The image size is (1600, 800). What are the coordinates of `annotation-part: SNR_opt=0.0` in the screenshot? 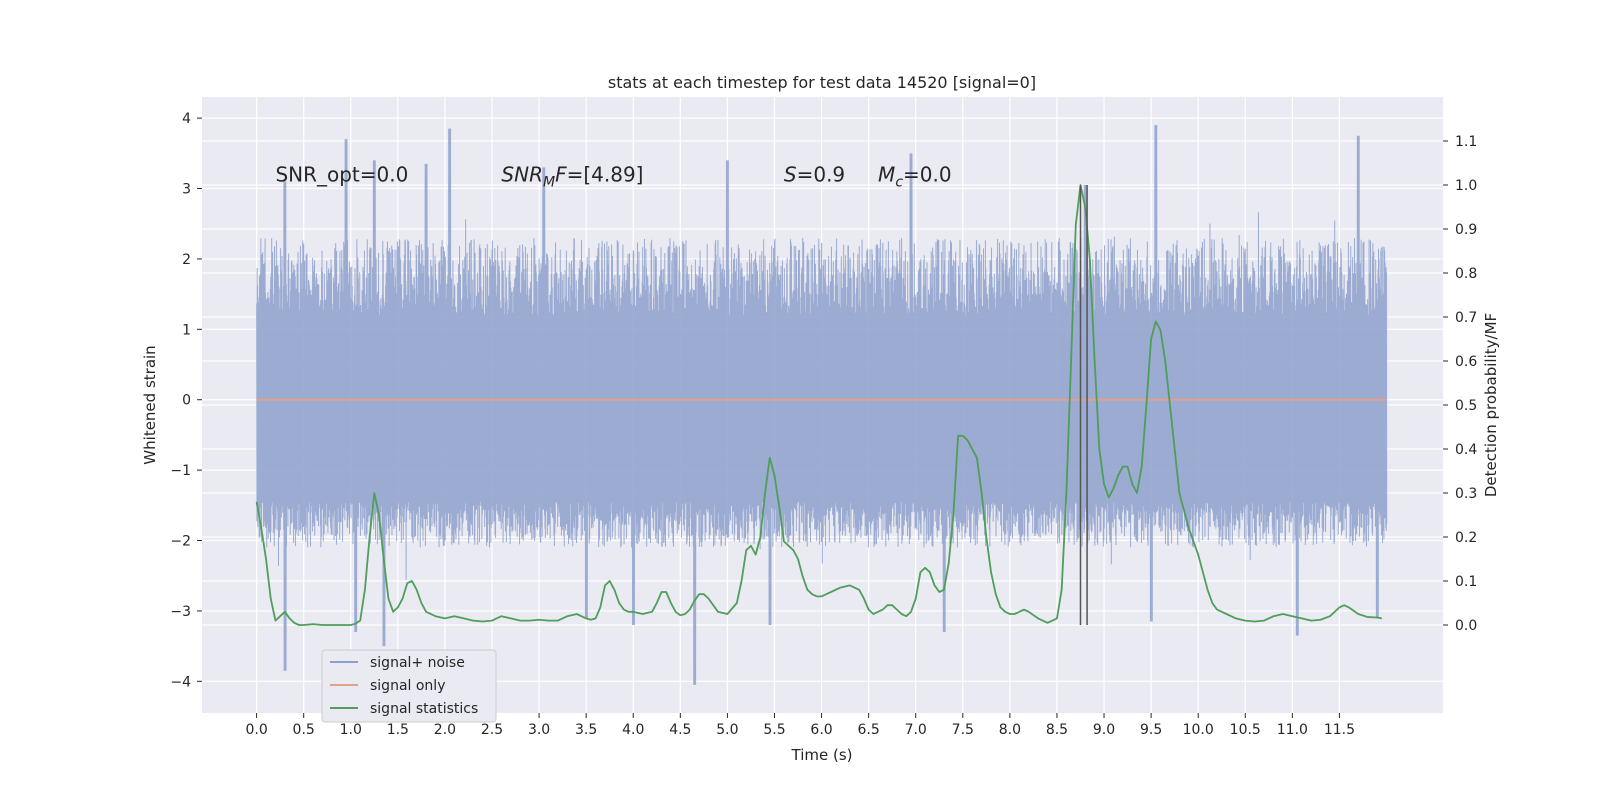 It's located at (341, 174).